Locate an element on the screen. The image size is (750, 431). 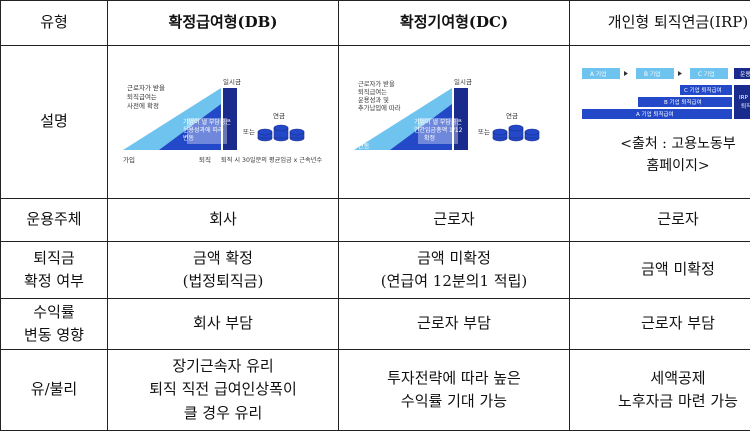
db-or-label: 또는 is located at coordinates (249, 132).